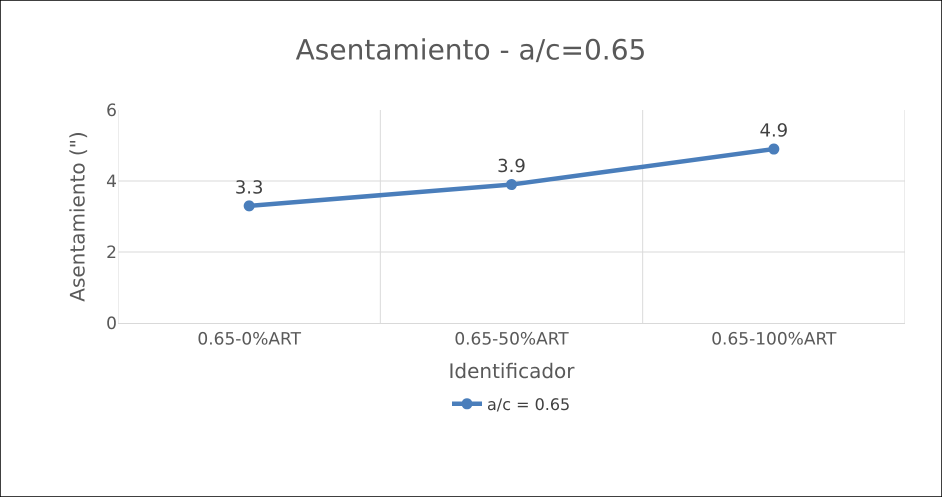 Image resolution: width=942 pixels, height=497 pixels. I want to click on data-label: 3.3, so click(249, 187).